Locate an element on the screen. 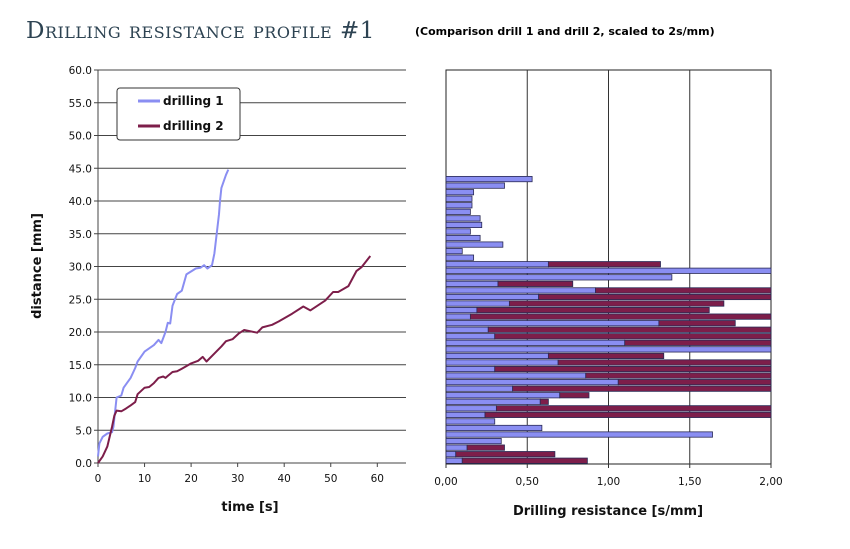 This screenshot has width=850, height=549. legend-label-drilling-1: drilling 1 is located at coordinates (193, 101).